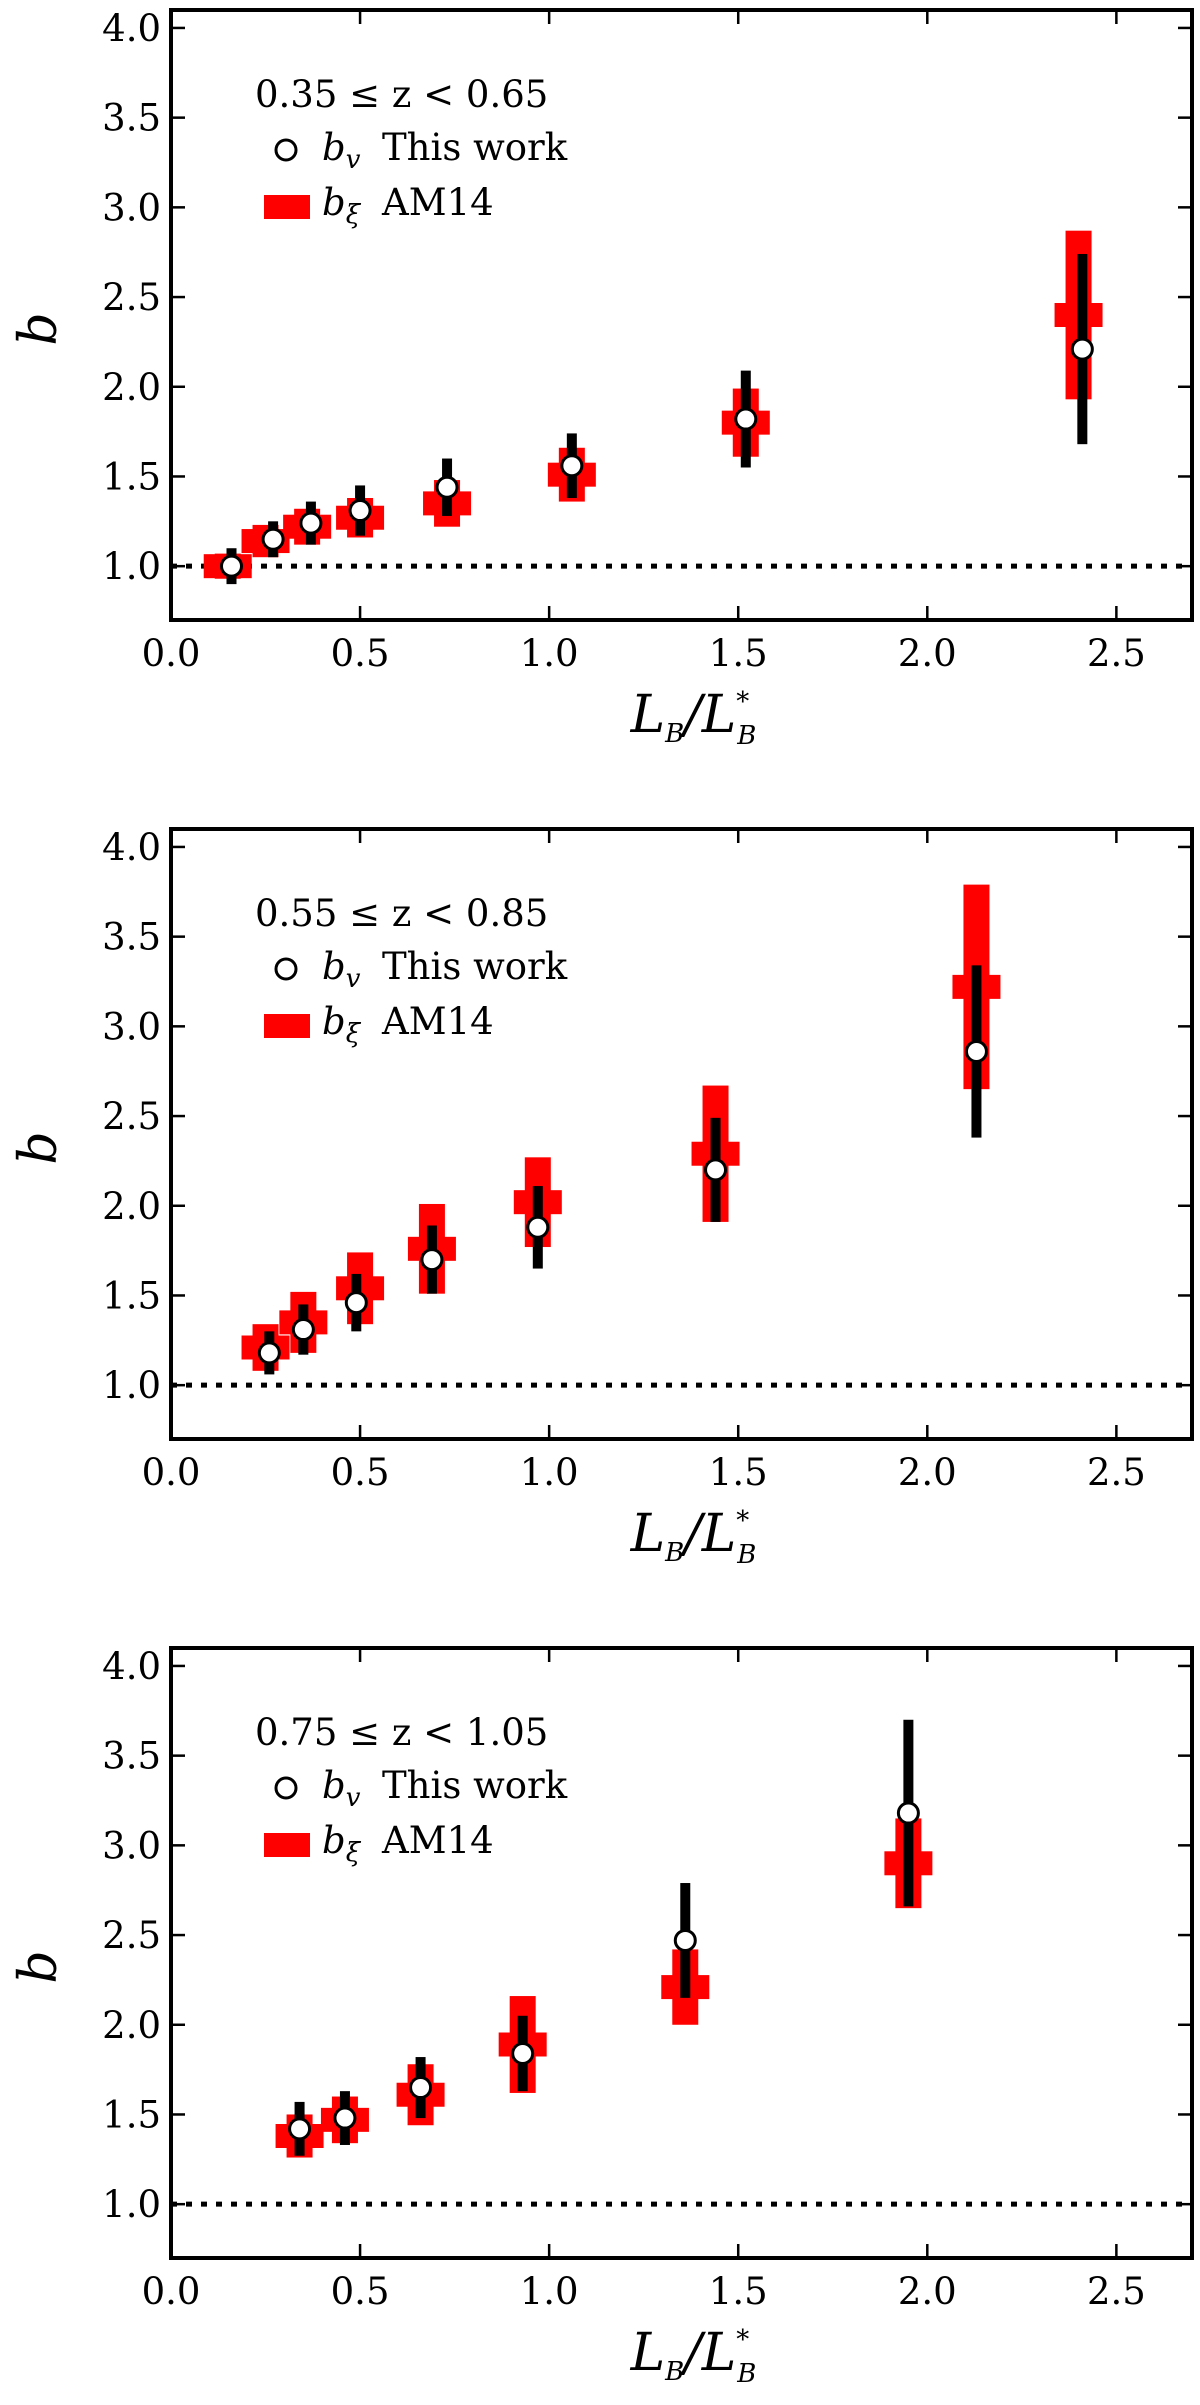  What do you see at coordinates (401, 913) in the screenshot?
I see `redshift-annotation: 0.55 ≤ z < 0.85` at bounding box center [401, 913].